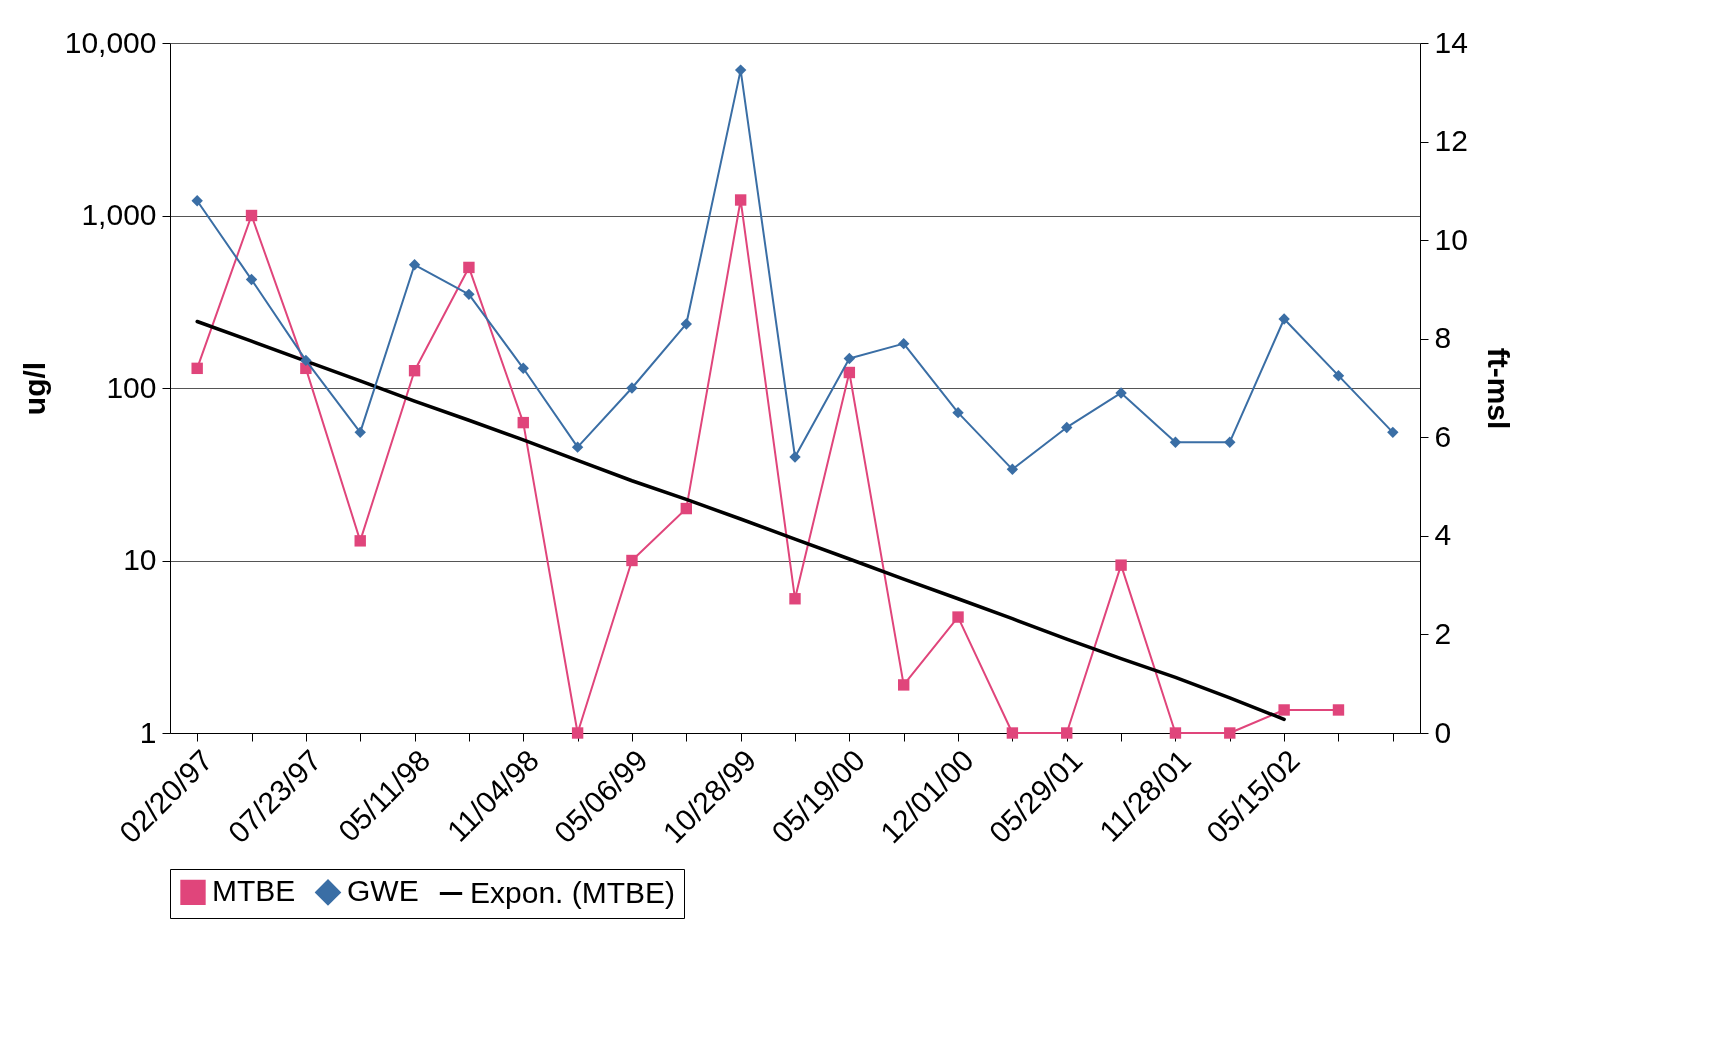 The width and height of the screenshot is (1722, 1046). Describe the element at coordinates (119, 214) in the screenshot. I see `y-tick-label: 1,000` at that location.